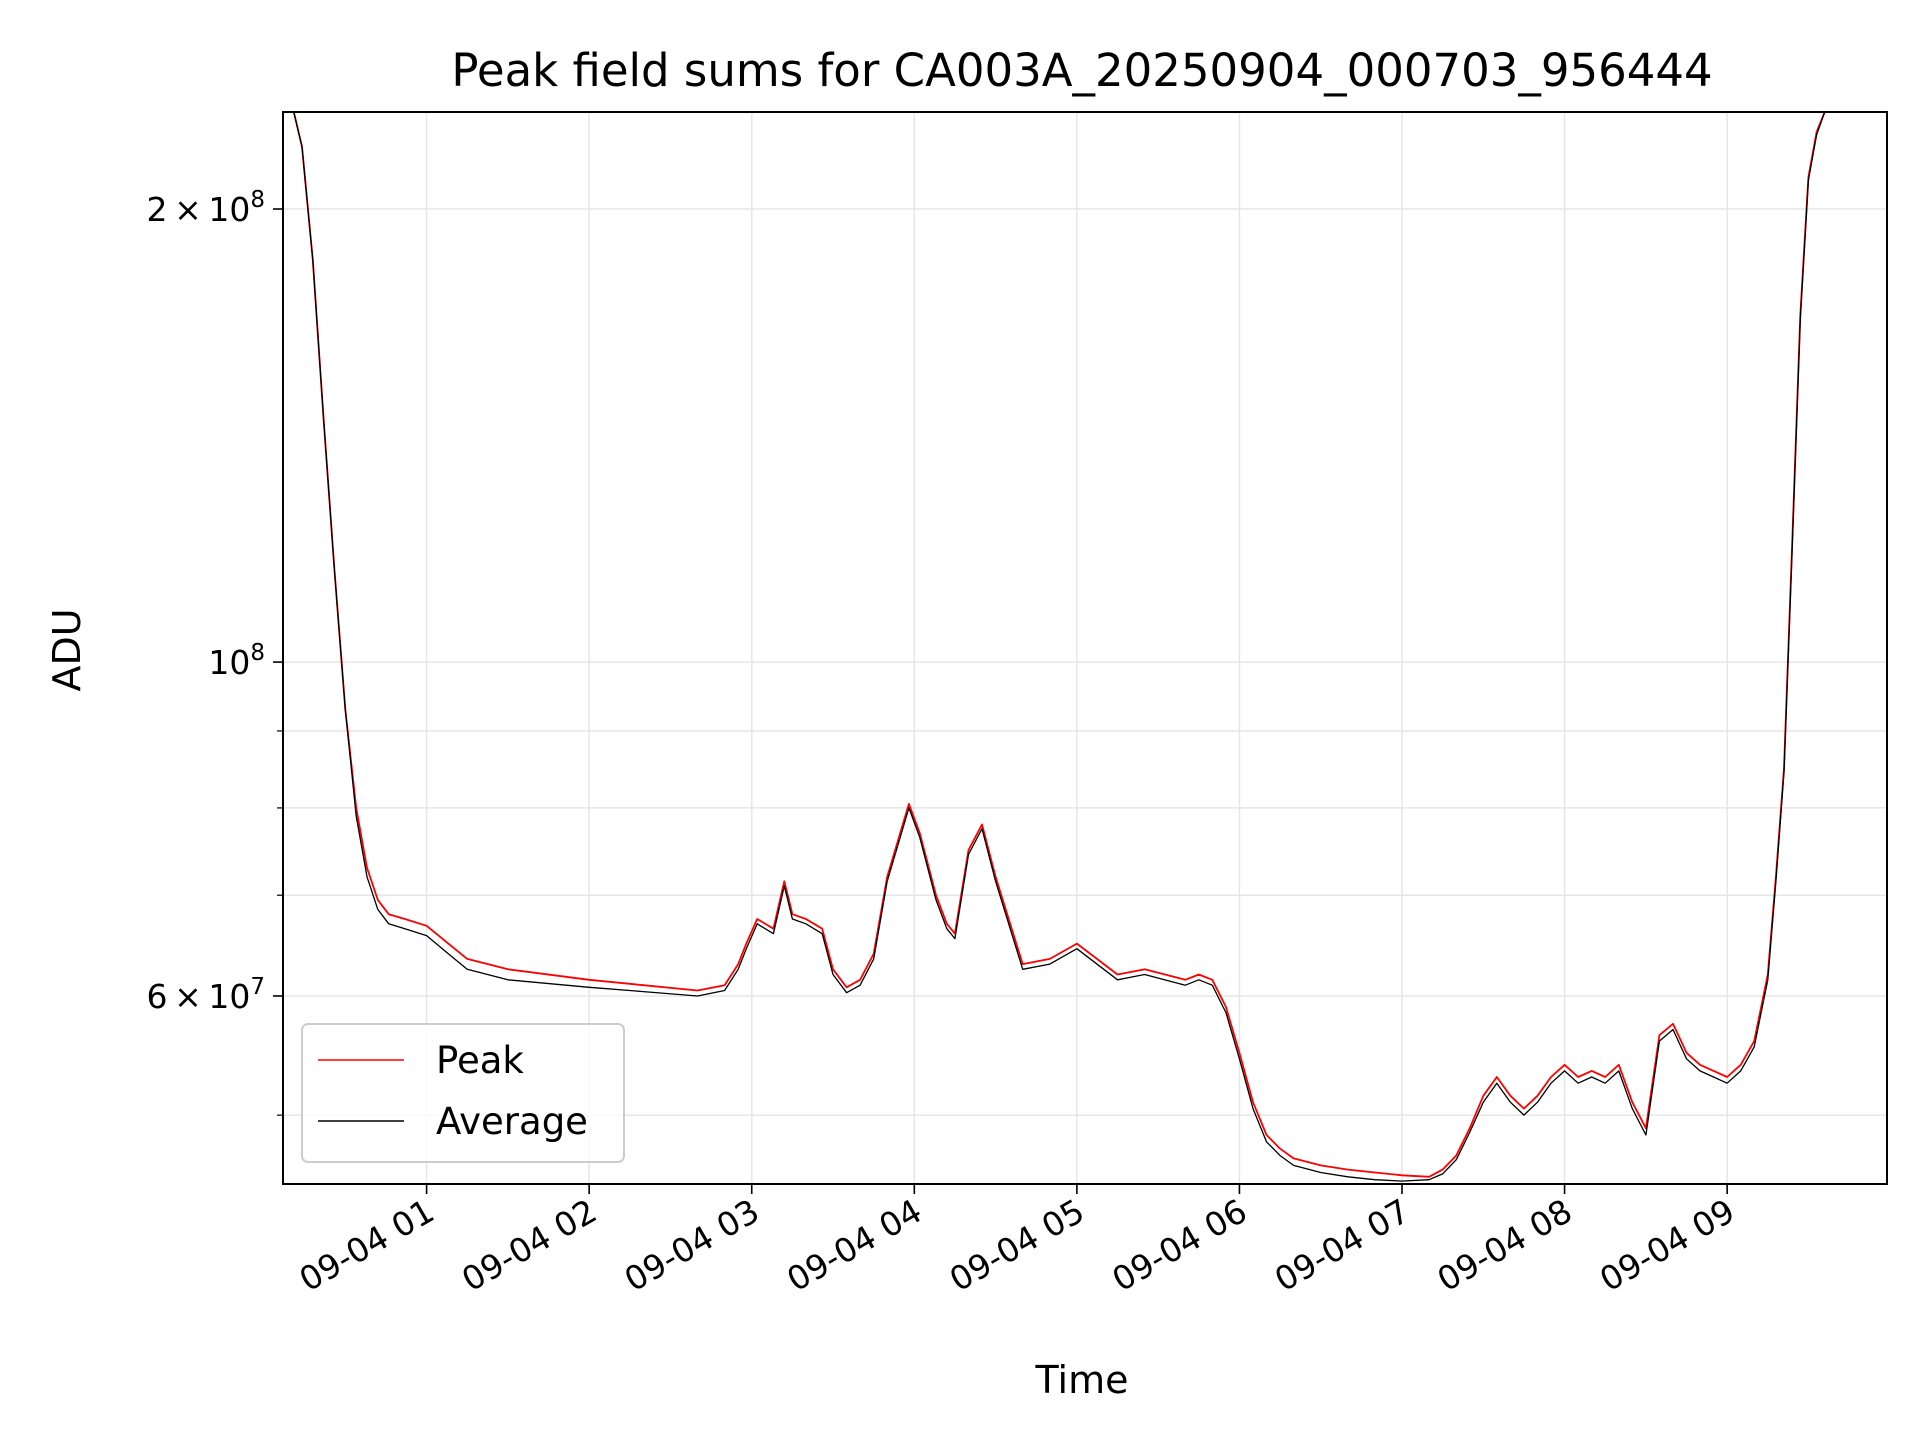 The height and width of the screenshot is (1440, 1920). What do you see at coordinates (512, 1121) in the screenshot?
I see `legend-label-average: Average` at bounding box center [512, 1121].